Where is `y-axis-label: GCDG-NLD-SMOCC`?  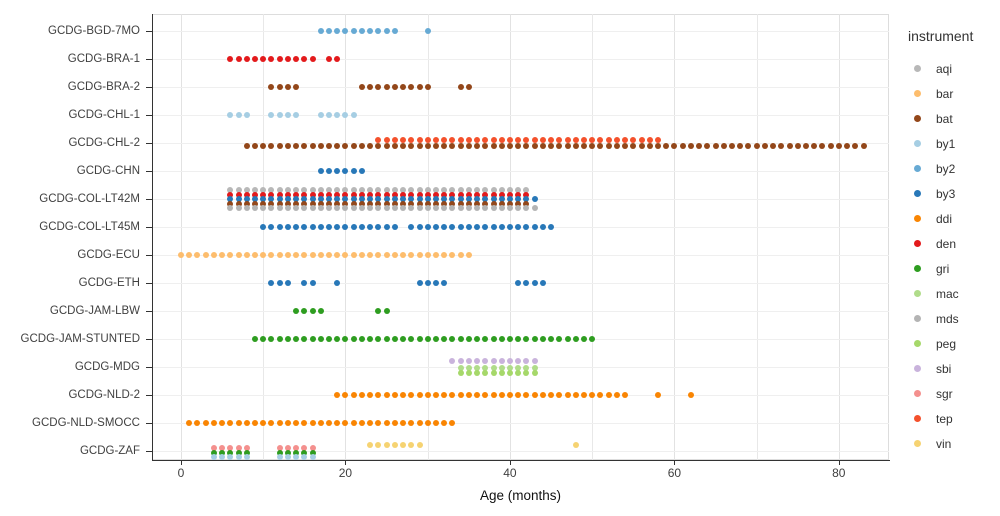 y-axis-label: GCDG-NLD-SMOCC is located at coordinates (86, 423).